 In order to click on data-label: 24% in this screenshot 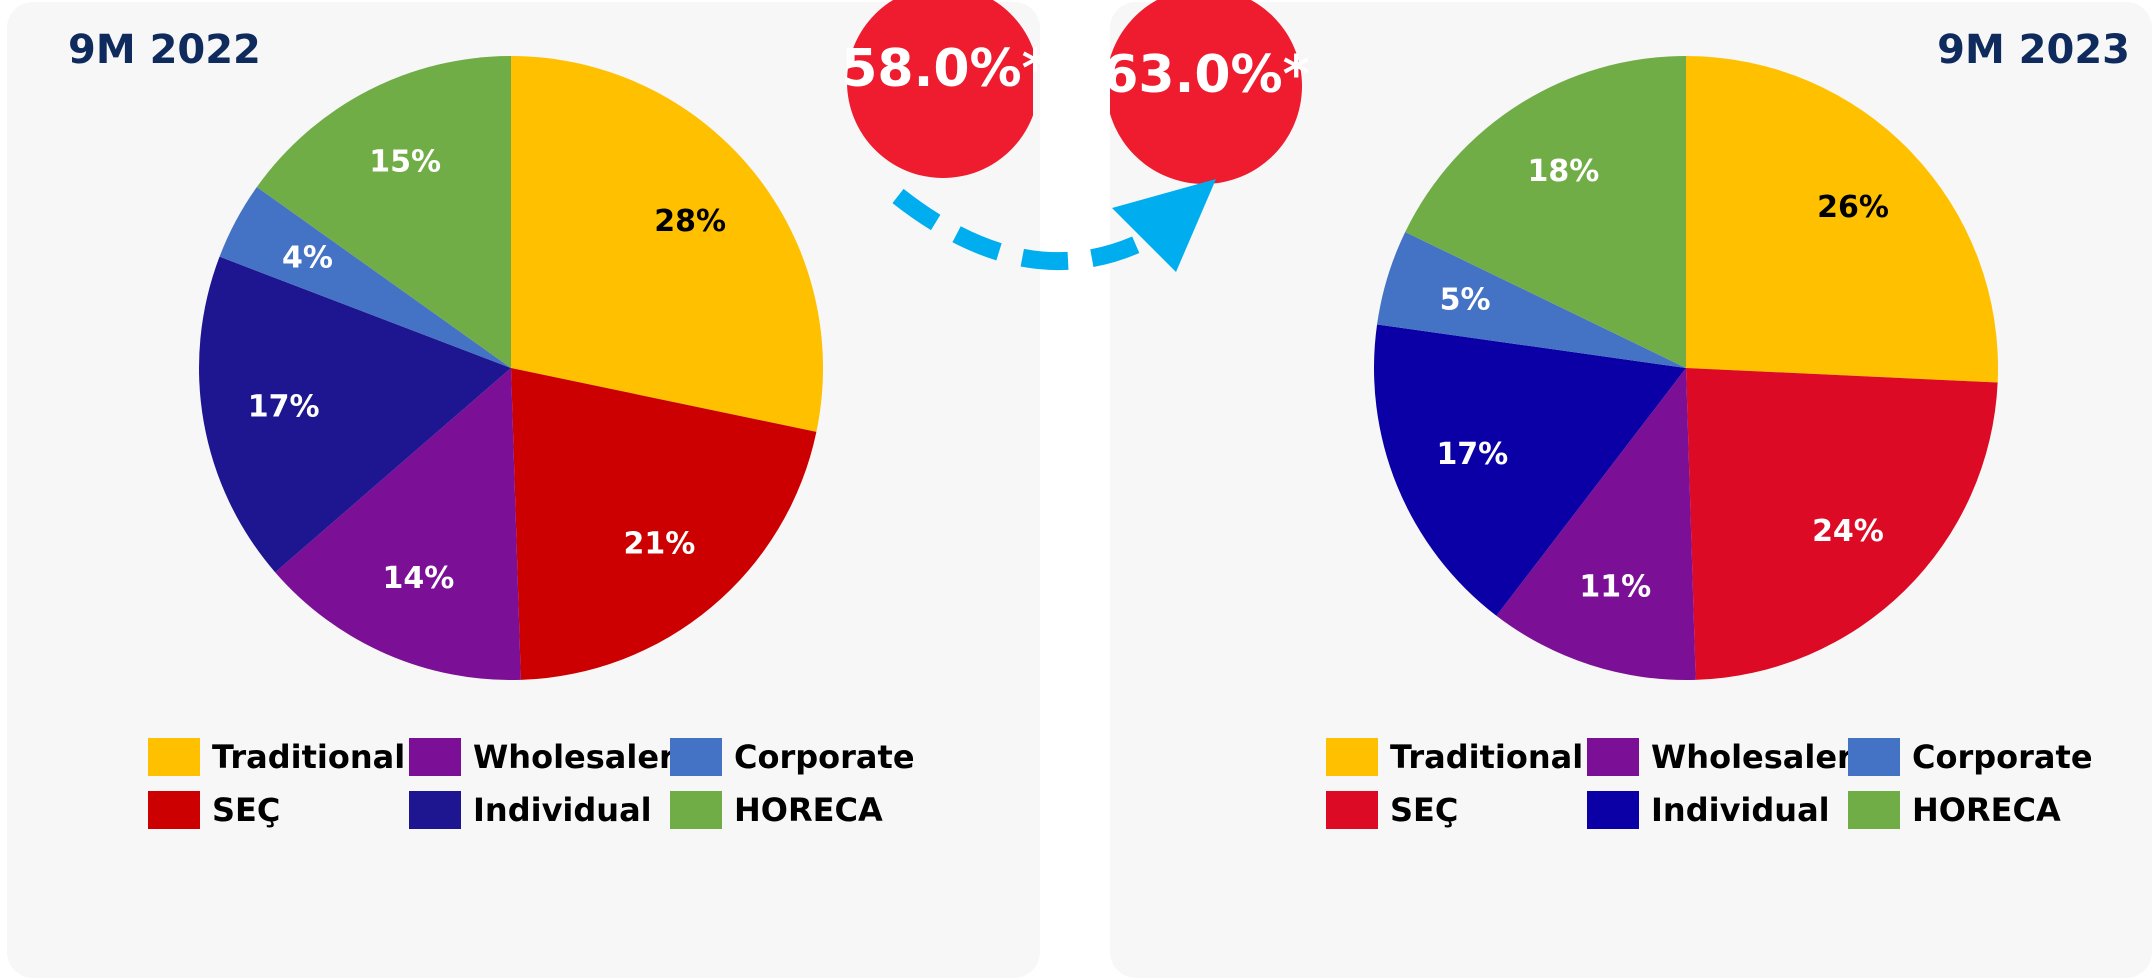, I will do `click(1848, 531)`.